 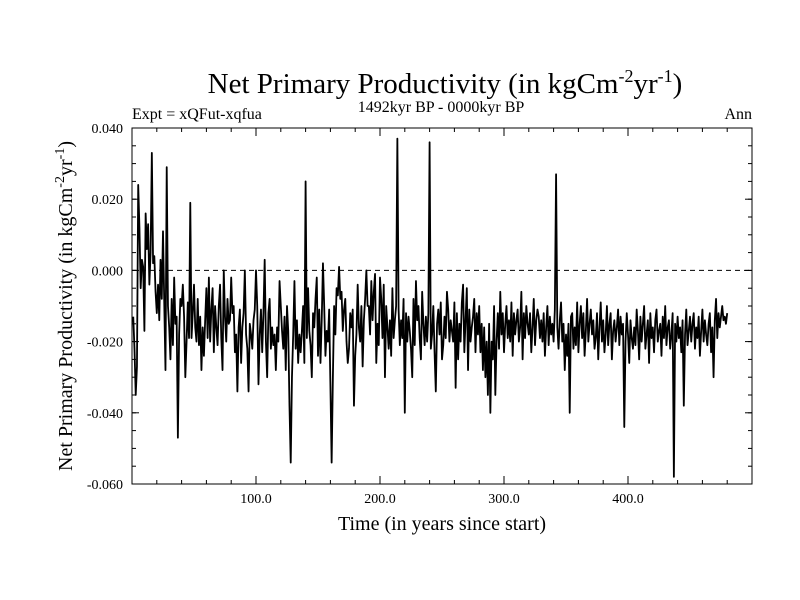 I want to click on experiment-label: Expt = xQFut-xqfua, so click(x=197, y=114).